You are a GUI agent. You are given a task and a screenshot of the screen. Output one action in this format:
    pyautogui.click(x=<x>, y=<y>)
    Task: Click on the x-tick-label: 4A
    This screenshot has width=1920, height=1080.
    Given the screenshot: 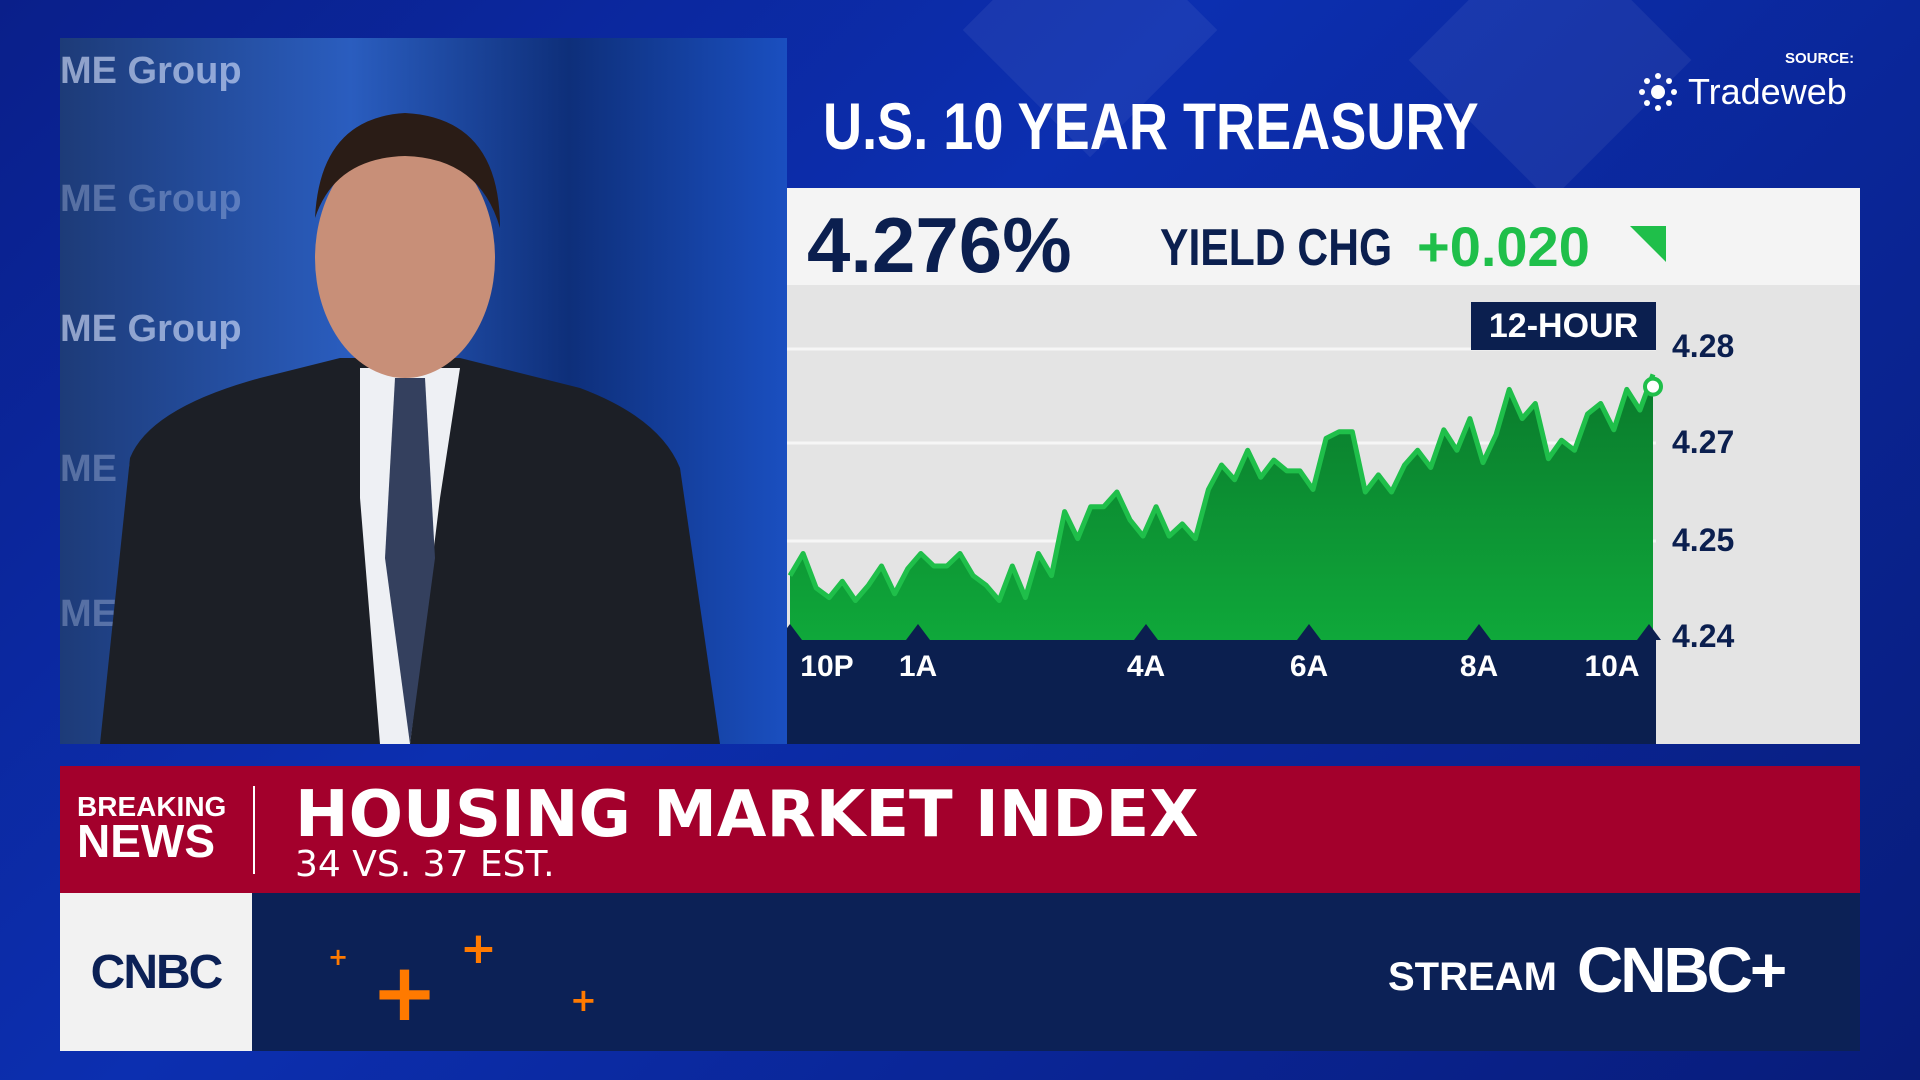 What is the action you would take?
    pyautogui.click(x=1146, y=666)
    